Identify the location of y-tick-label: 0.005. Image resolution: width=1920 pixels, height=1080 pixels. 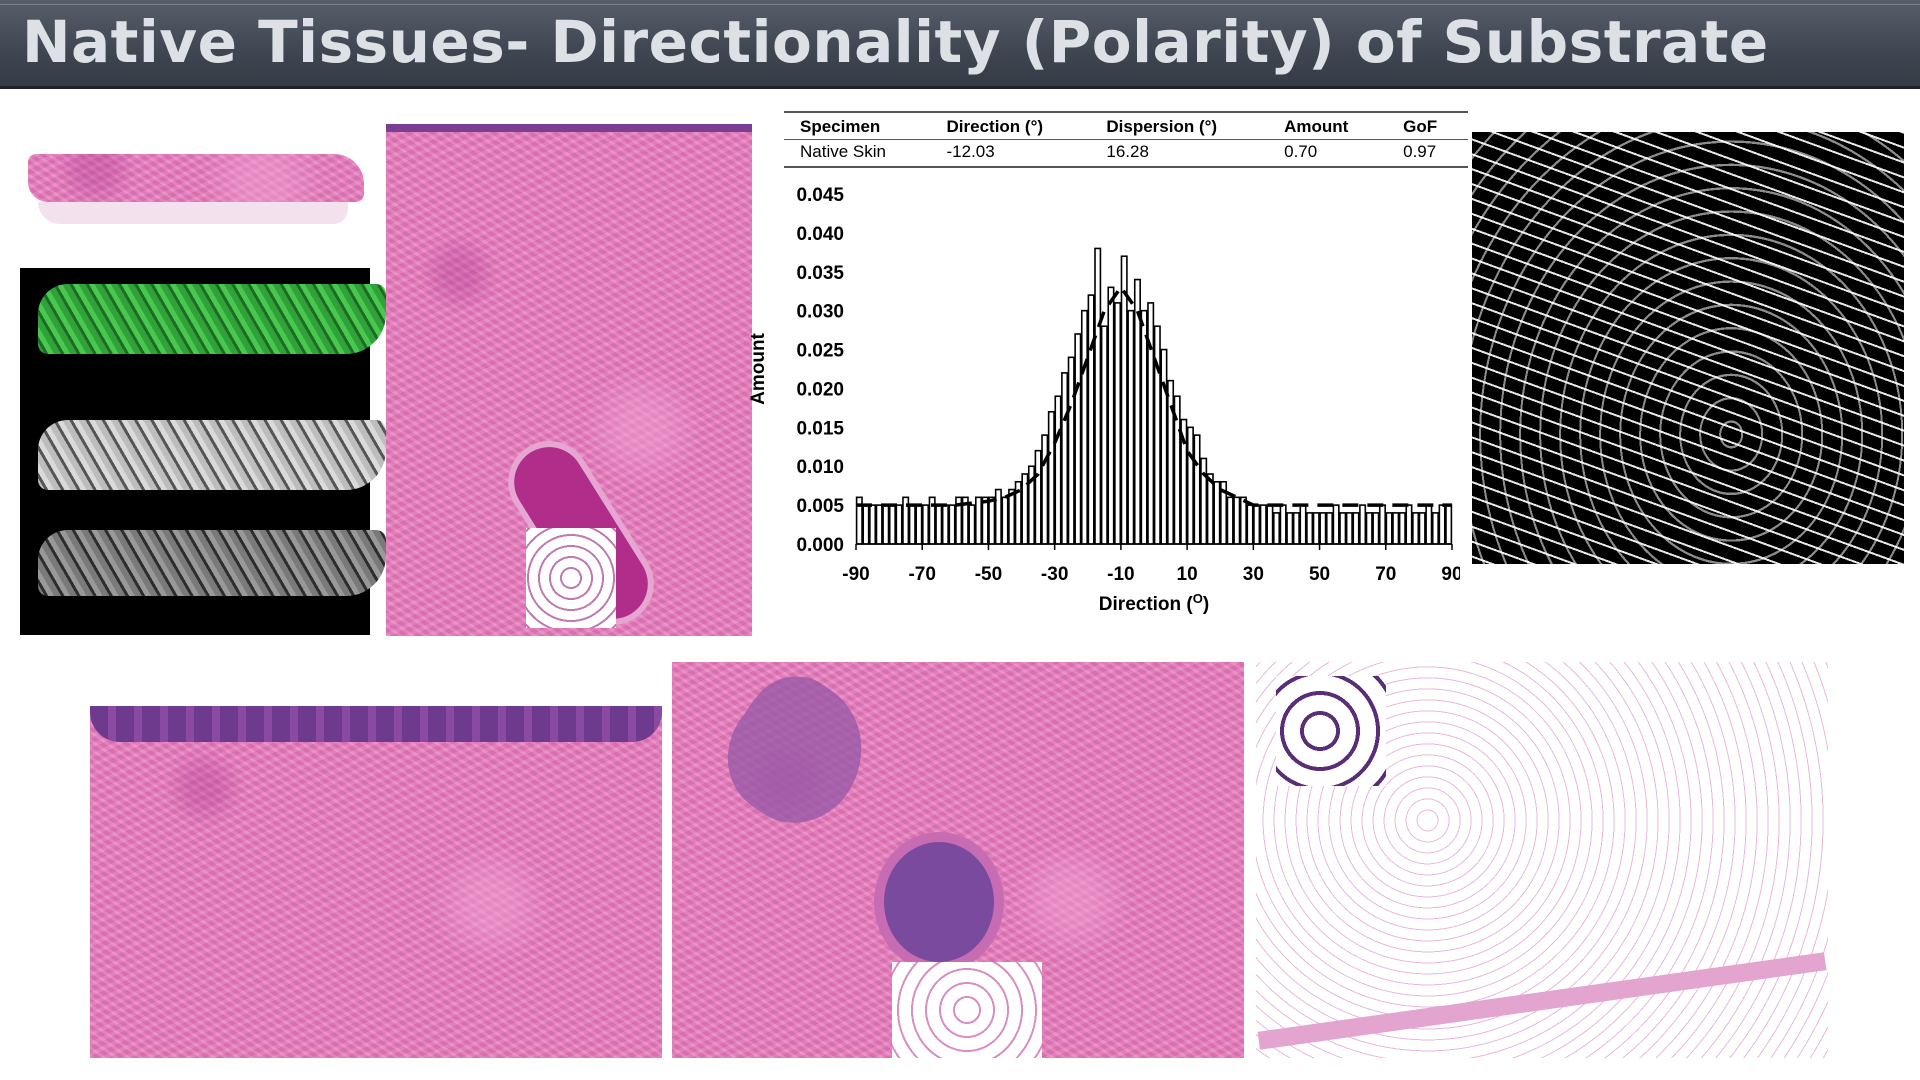
(820, 506).